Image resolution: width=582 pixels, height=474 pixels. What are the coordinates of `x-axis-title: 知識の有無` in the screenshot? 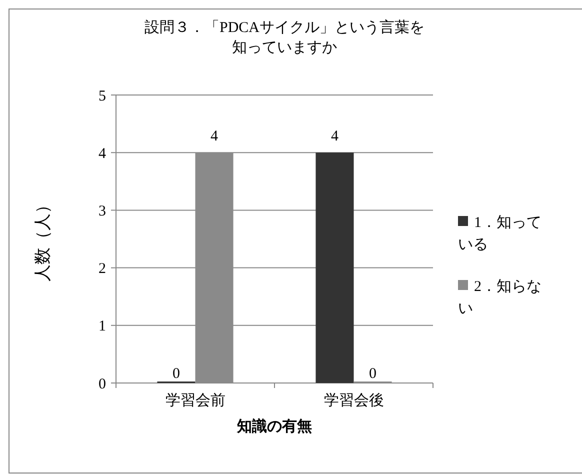 It's located at (274, 426).